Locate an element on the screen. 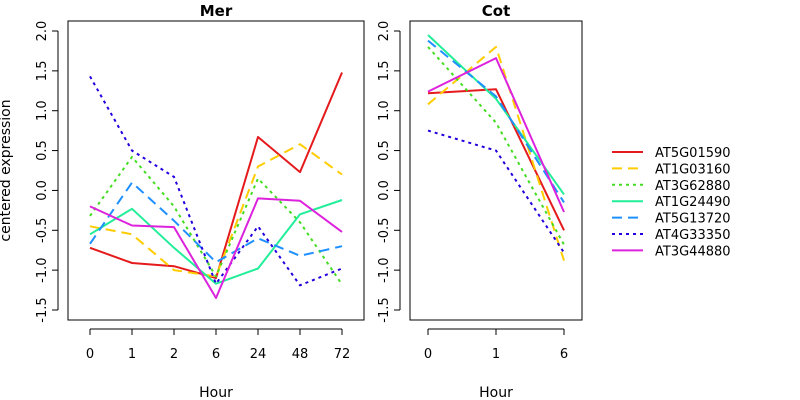 The image size is (800, 400). legend-label: AT1G24490 is located at coordinates (693, 202).